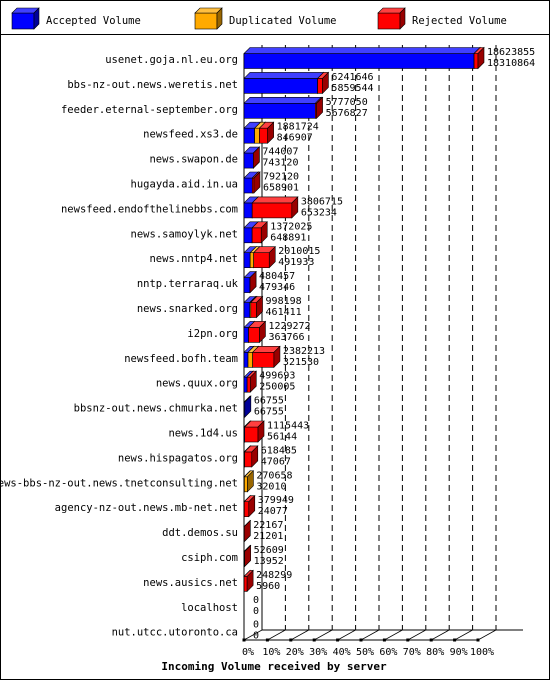  Describe the element at coordinates (276, 500) in the screenshot. I see `total-value-label: 379949` at that location.